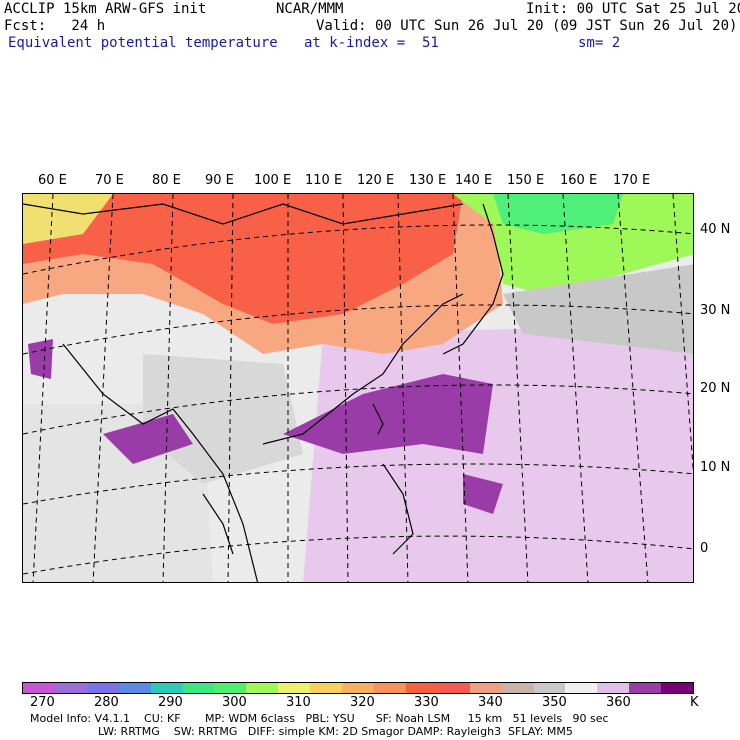 Image resolution: width=740 pixels, height=740 pixels. I want to click on k-index: at k-index = 51, so click(371, 43).